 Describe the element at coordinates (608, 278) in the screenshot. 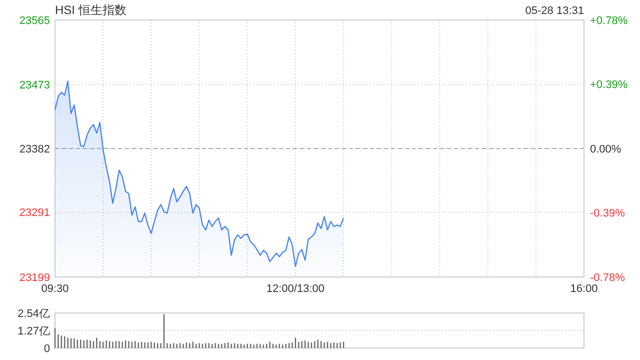

I see `y2-tick-label: -0.78%` at that location.